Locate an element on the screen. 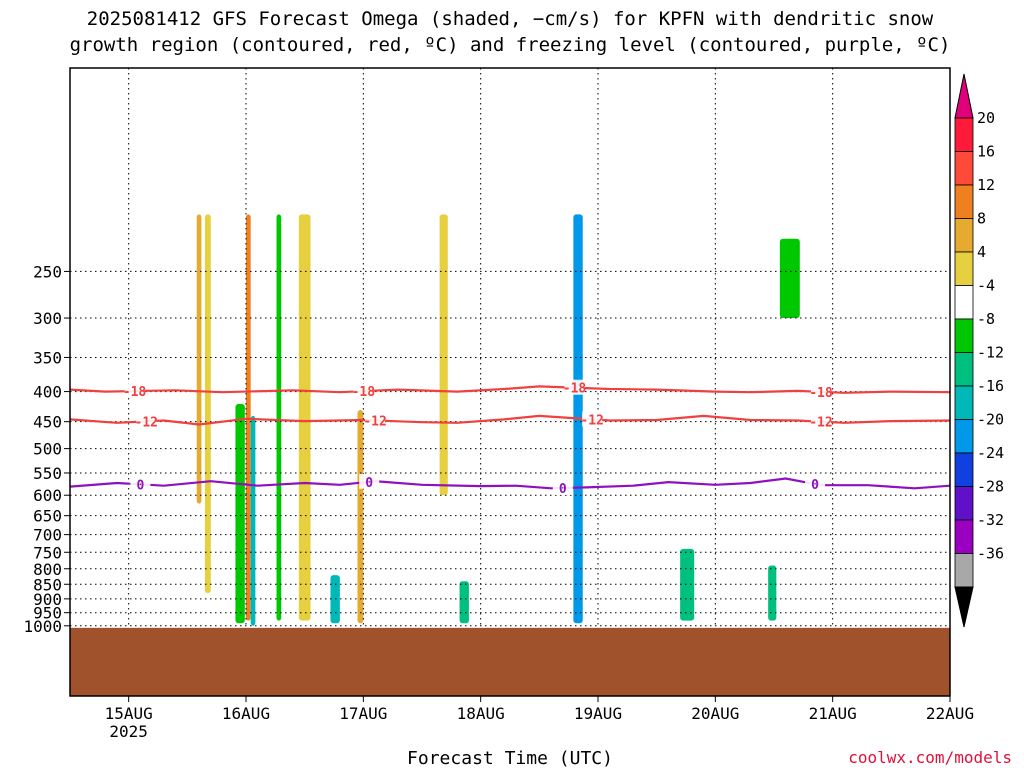  xtick-label-7: 22AUG is located at coordinates (950, 713).